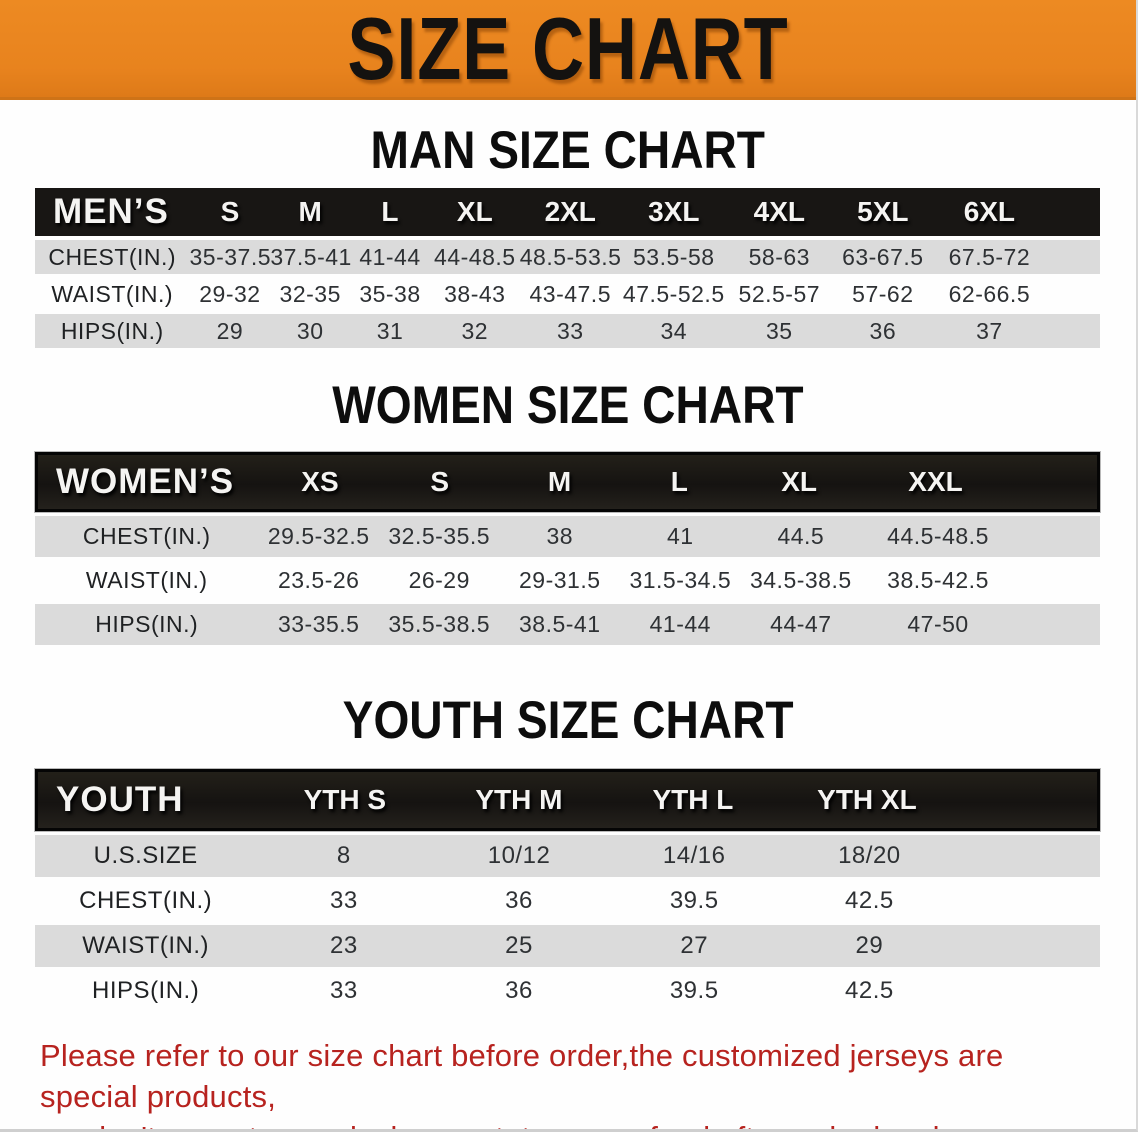 This screenshot has height=1132, width=1138. I want to click on cell-value: 35, so click(779, 330).